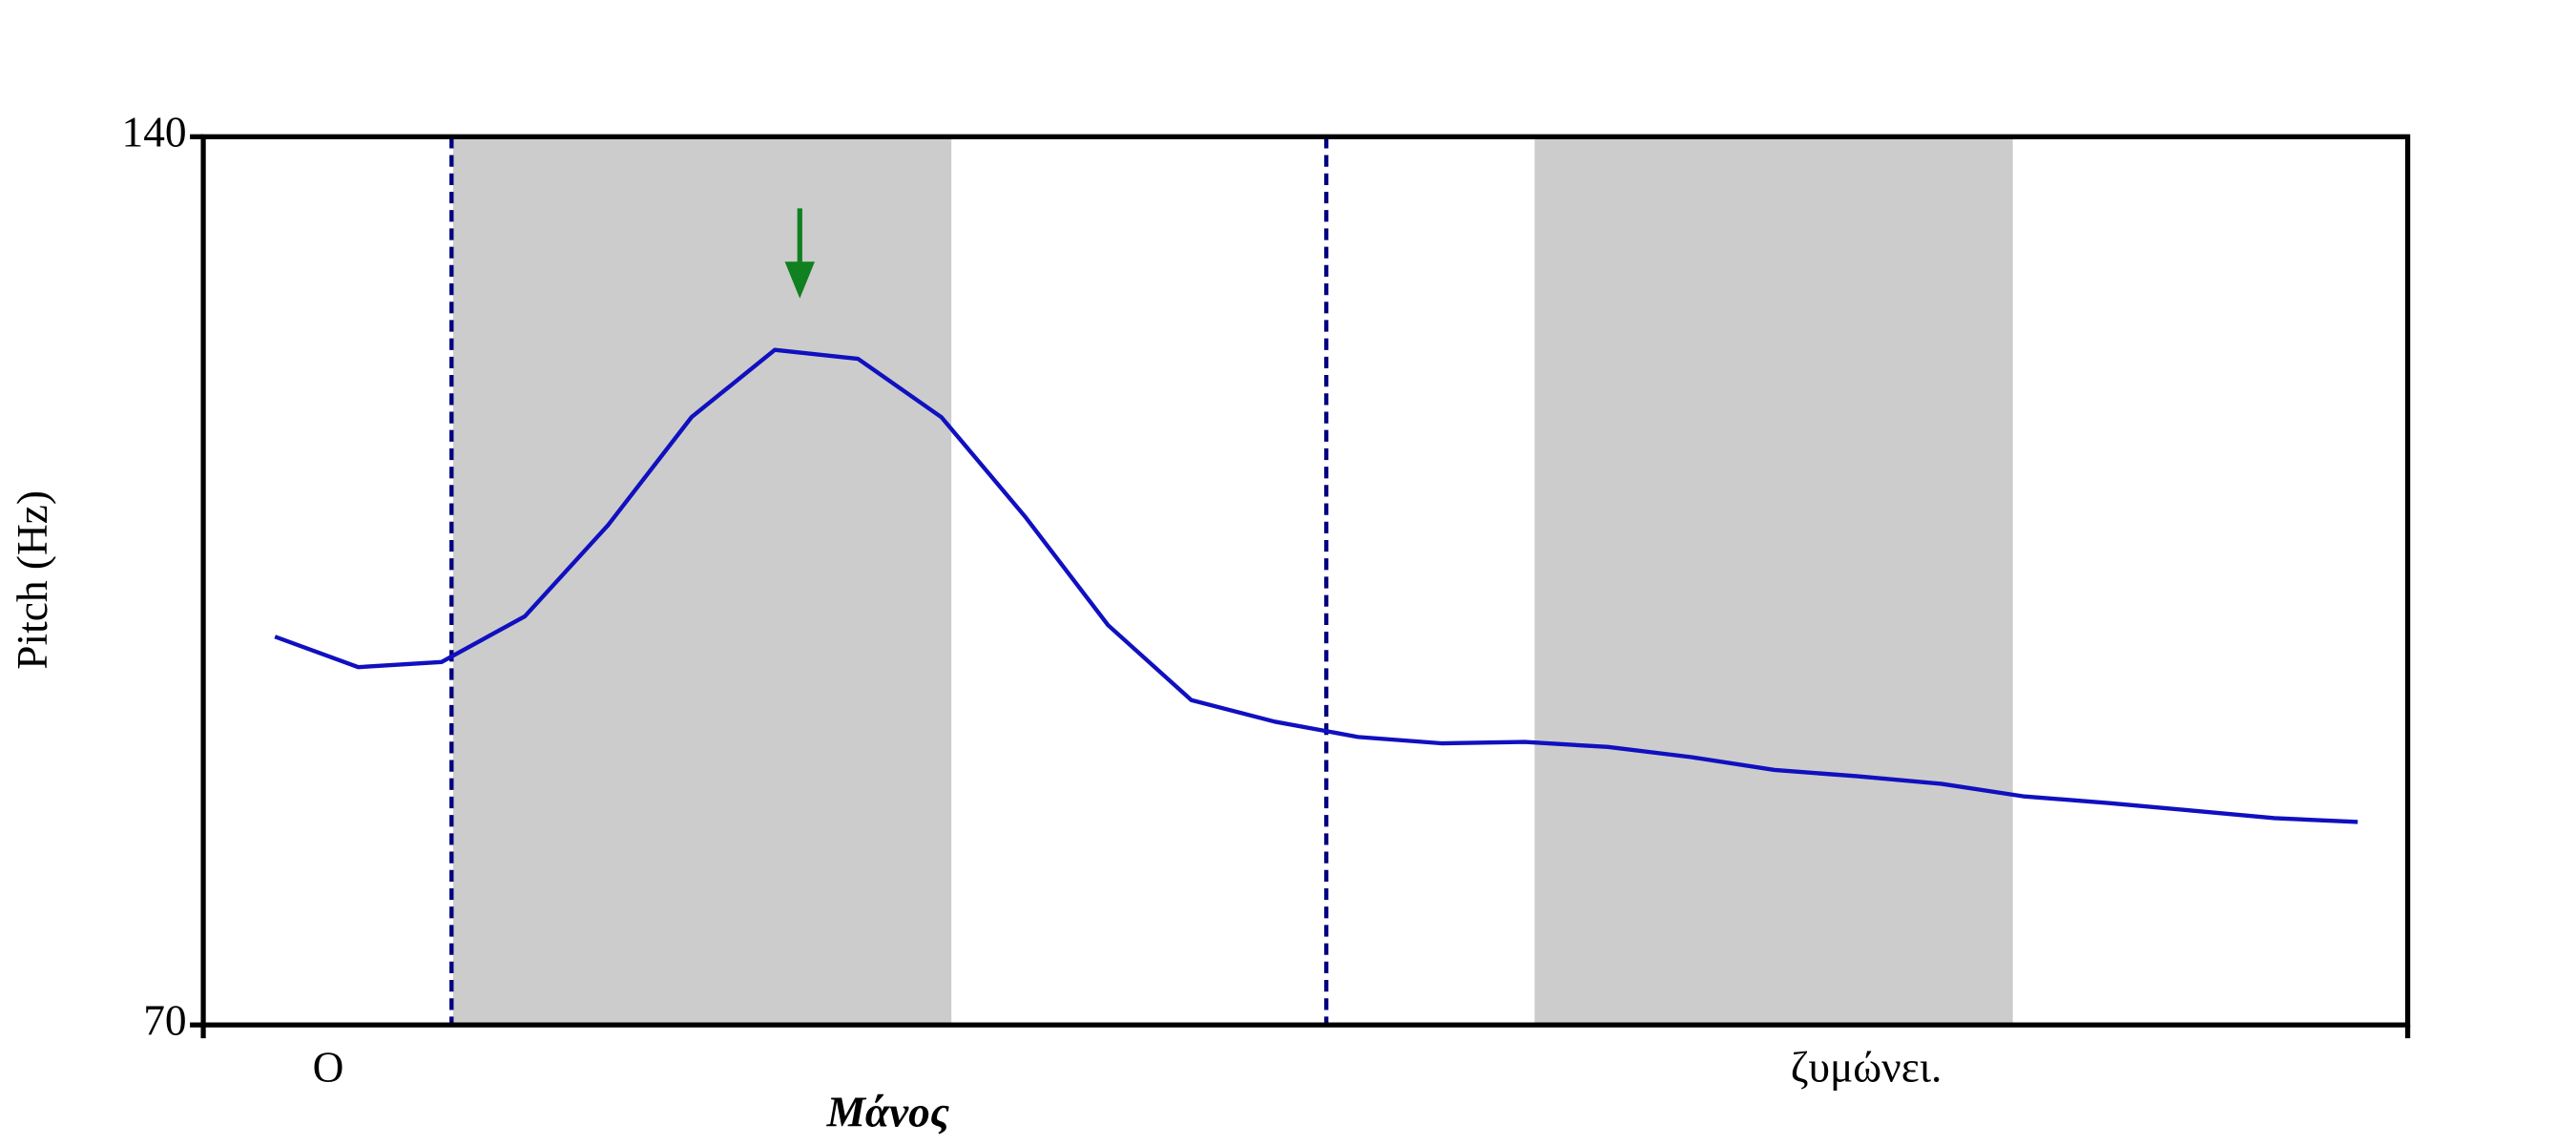 The height and width of the screenshot is (1145, 2576). What do you see at coordinates (800, 254) in the screenshot?
I see `arrow` at bounding box center [800, 254].